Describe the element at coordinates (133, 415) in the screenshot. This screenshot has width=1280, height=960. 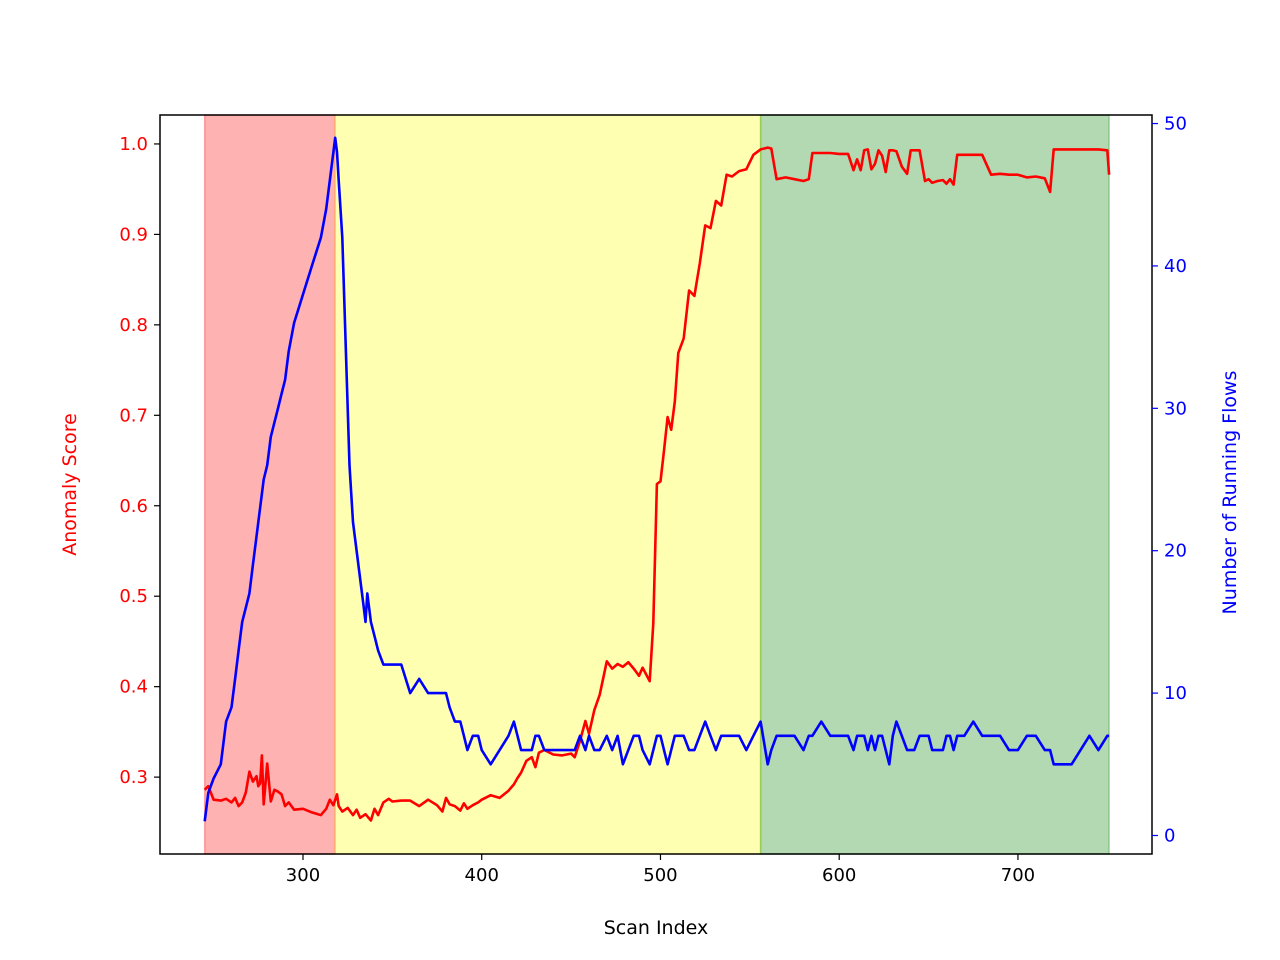
I see `y-left-tick-label: 0.7` at that location.